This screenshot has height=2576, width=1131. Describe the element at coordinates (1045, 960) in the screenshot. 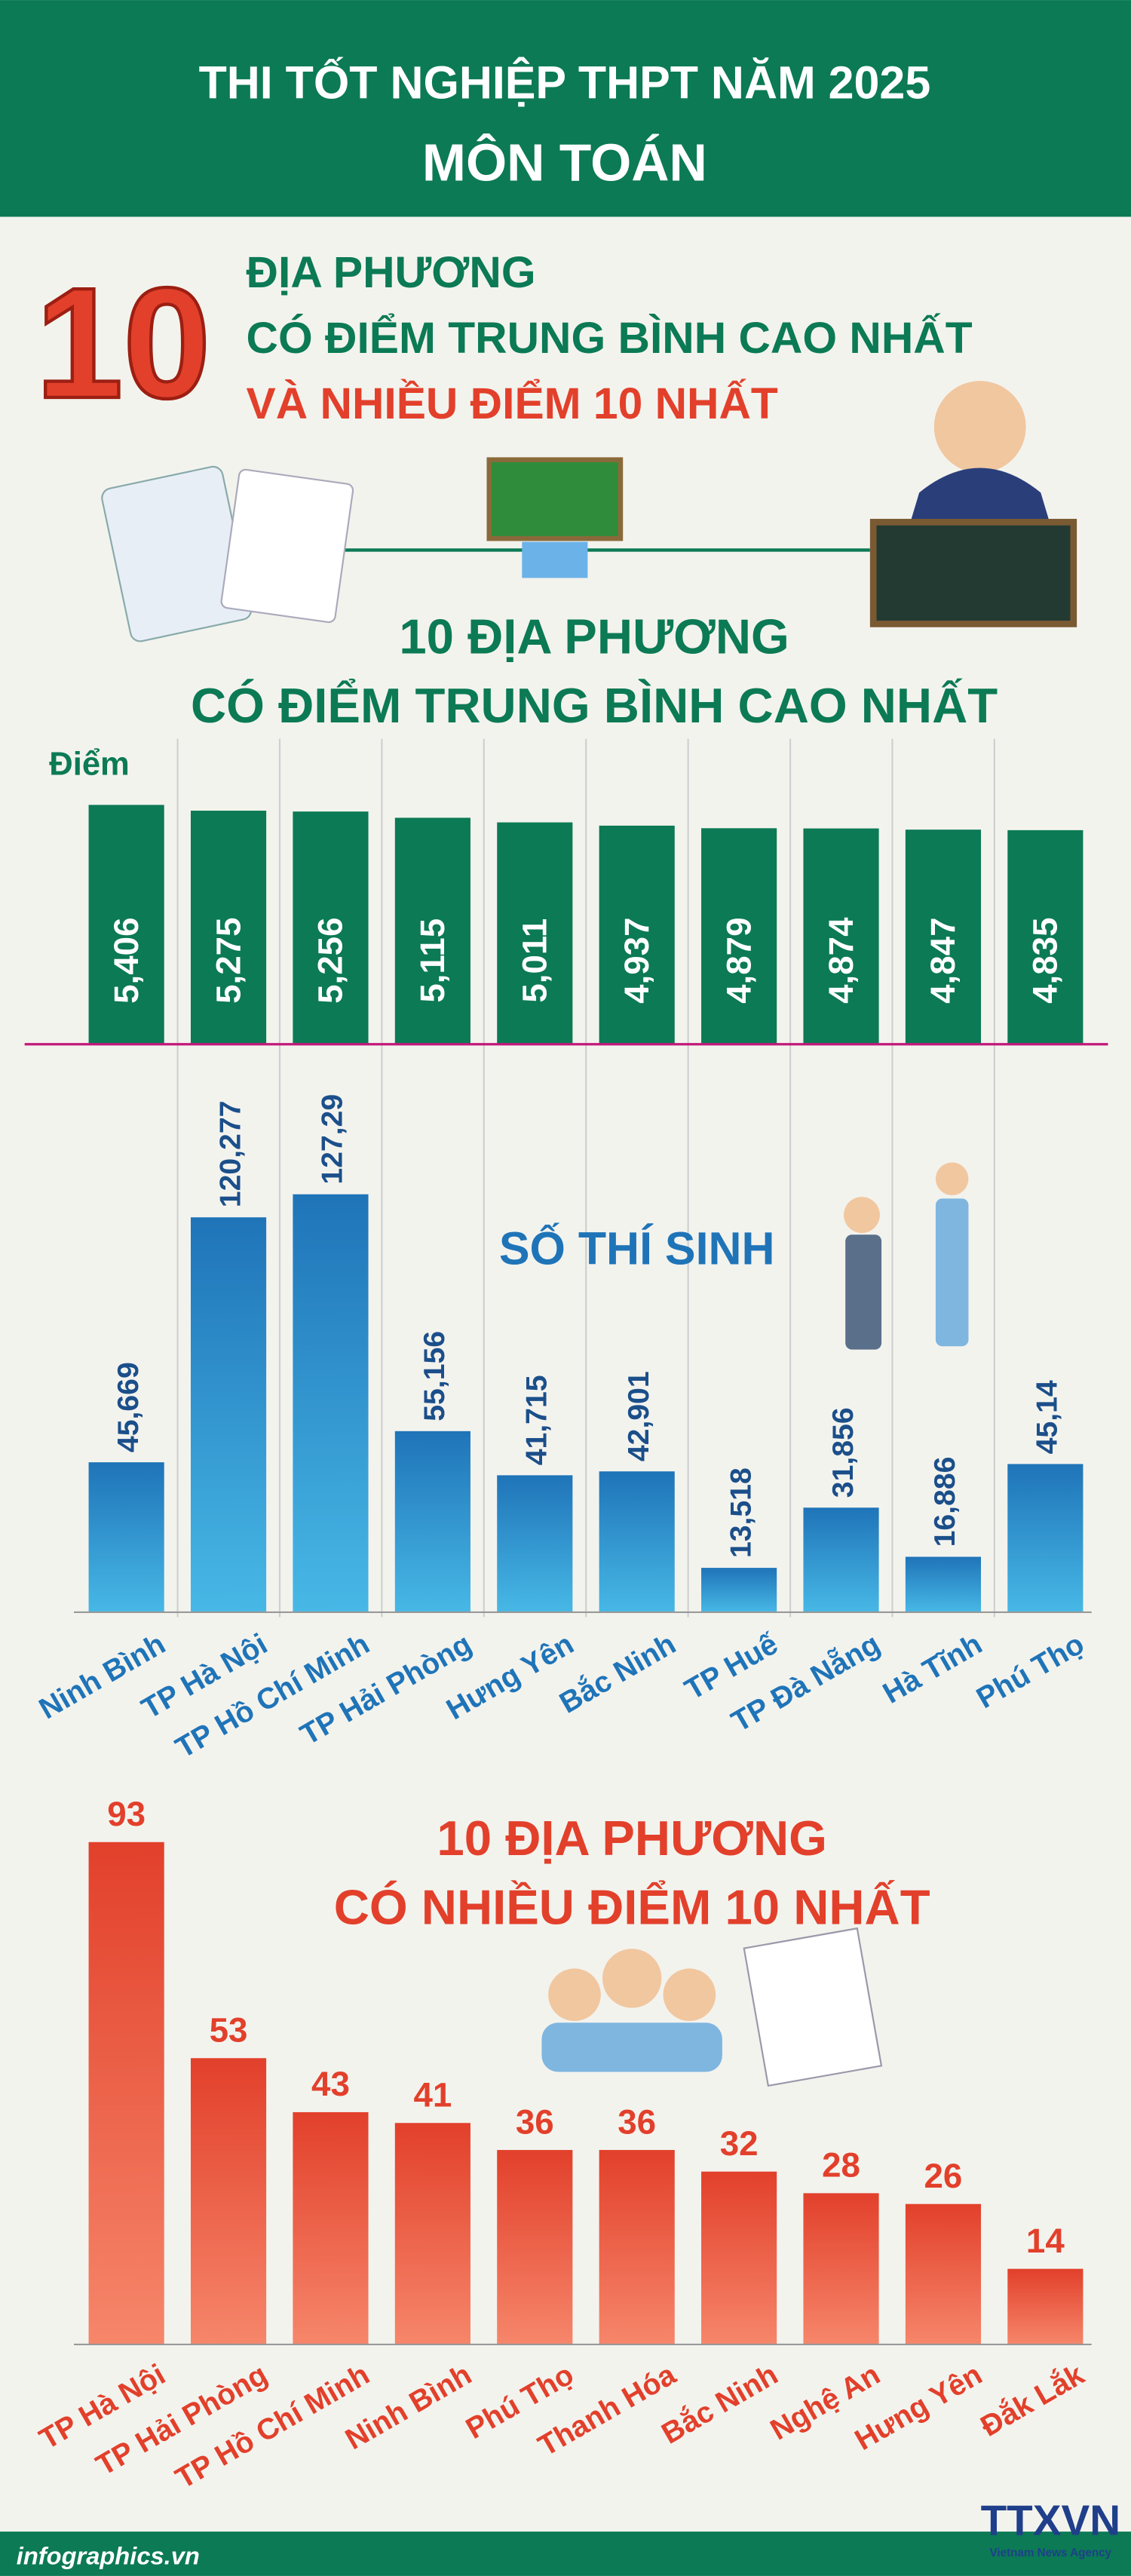

I see `value-label: 4,835` at that location.